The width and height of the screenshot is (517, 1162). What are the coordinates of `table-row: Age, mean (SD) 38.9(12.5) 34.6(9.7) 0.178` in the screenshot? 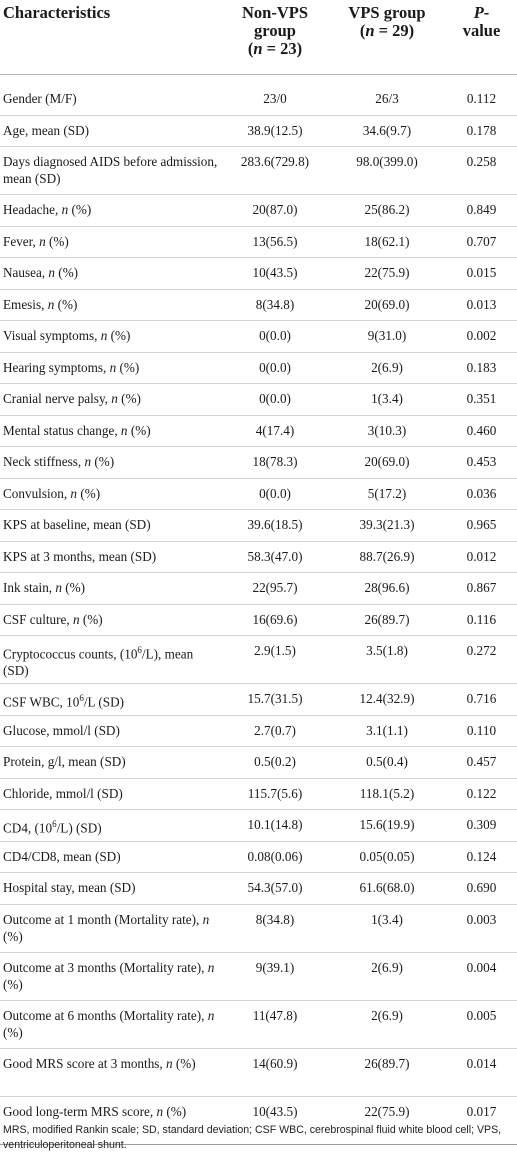 It's located at (258, 131).